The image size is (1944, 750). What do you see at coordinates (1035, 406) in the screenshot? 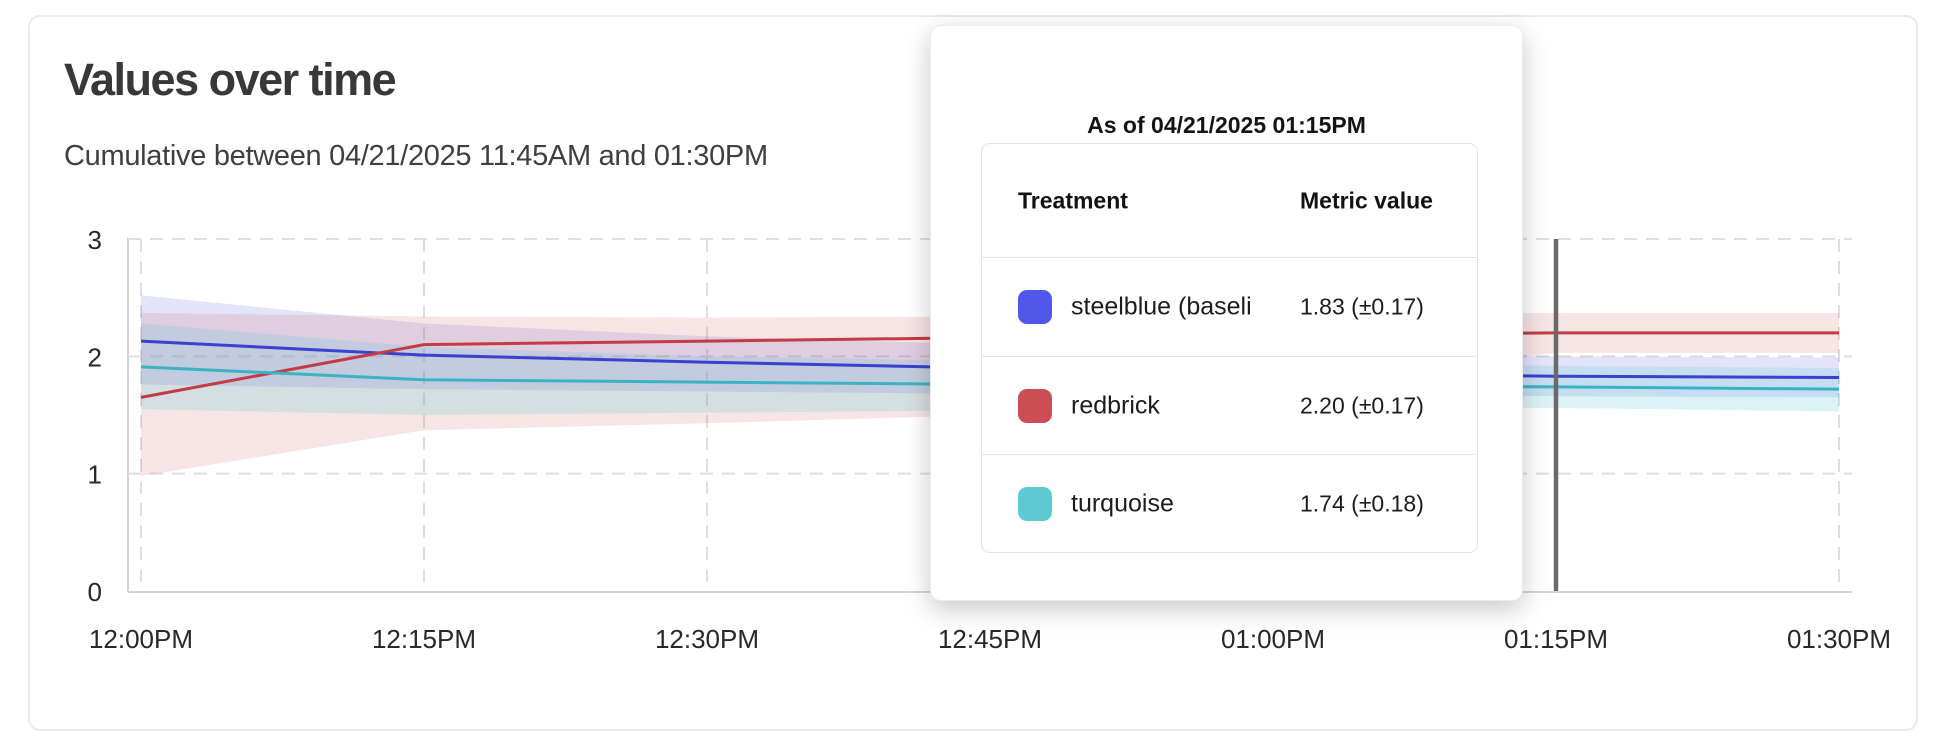
I see `redbrick-series-swatch` at bounding box center [1035, 406].